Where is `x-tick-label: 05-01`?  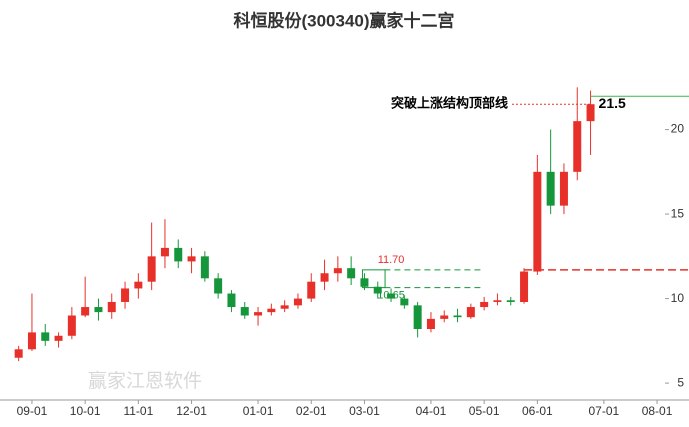
x-tick-label: 05-01 is located at coordinates (484, 411).